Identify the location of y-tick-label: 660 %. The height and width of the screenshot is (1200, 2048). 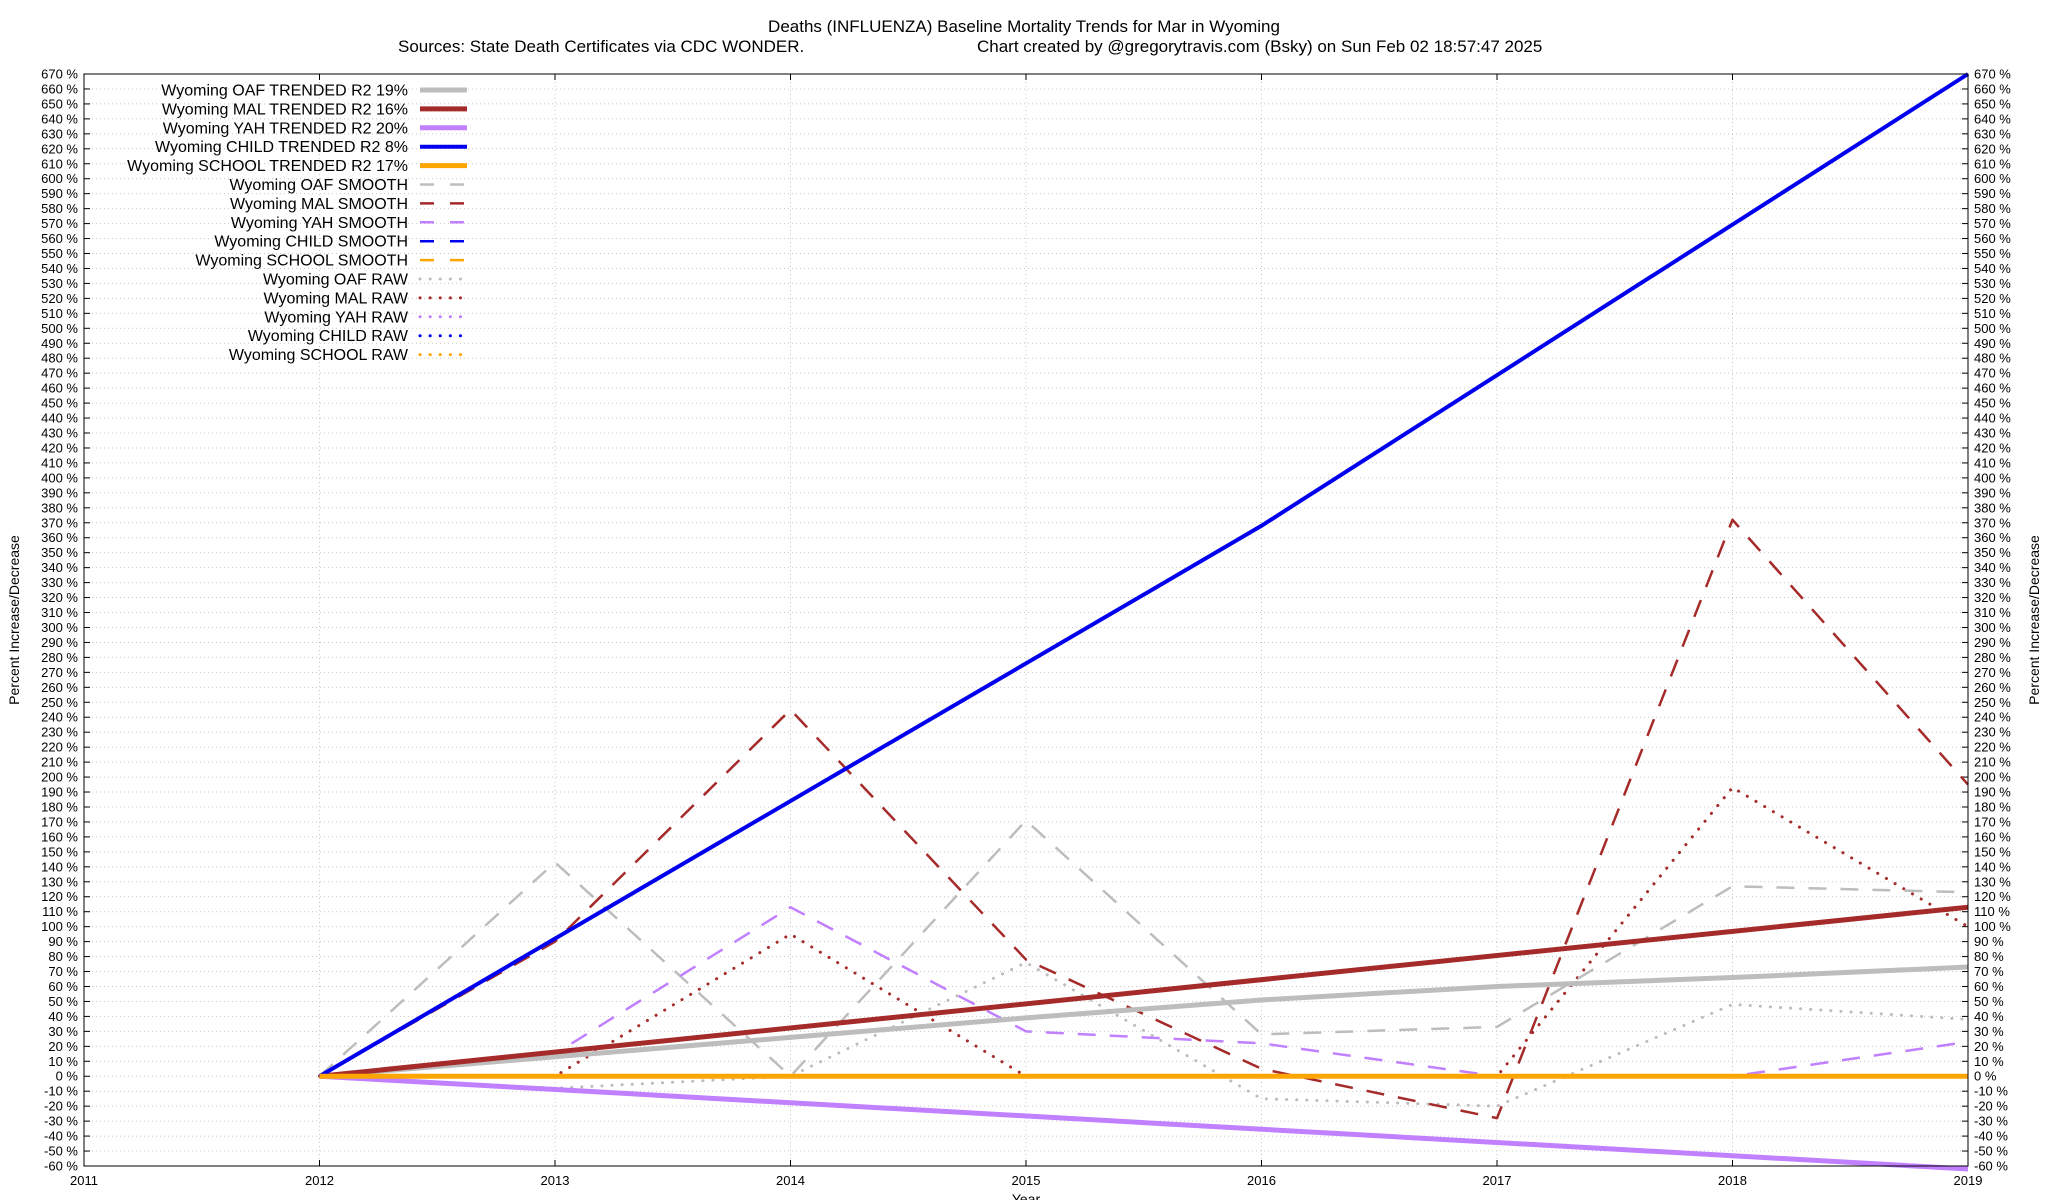
(59, 88).